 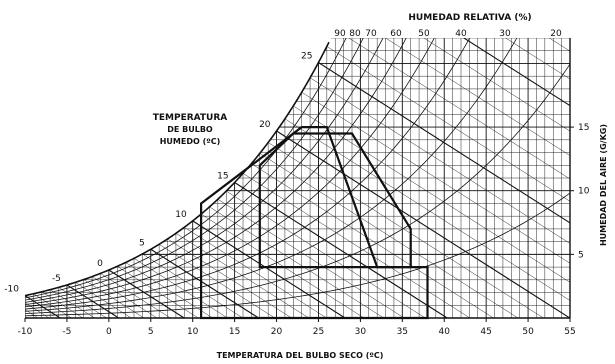 I want to click on y-tick-label: 5, so click(x=581, y=255).